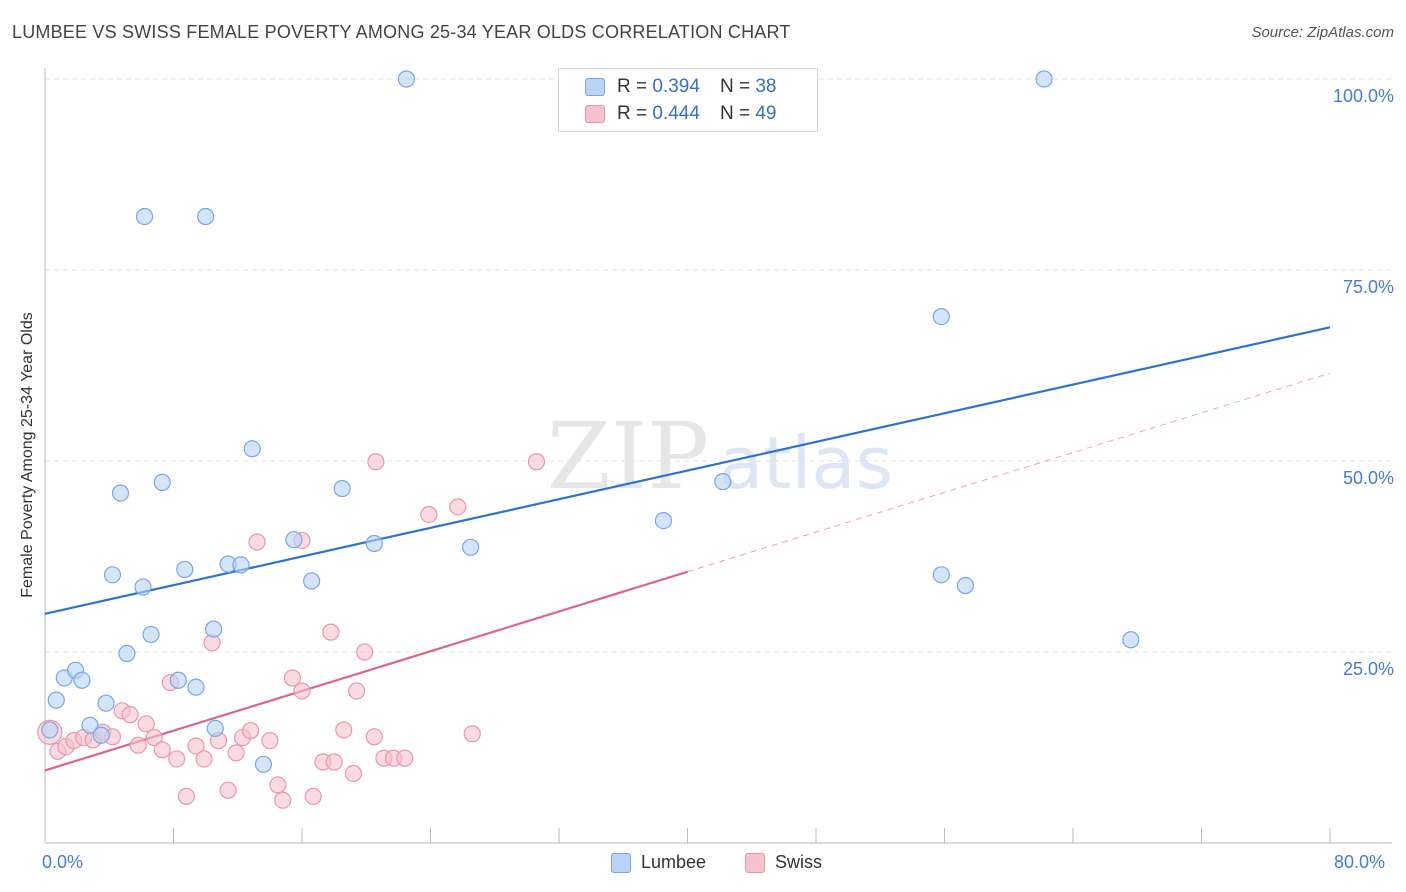 The width and height of the screenshot is (1406, 892). I want to click on legend-item-lumbee: Lumbee, so click(658, 862).